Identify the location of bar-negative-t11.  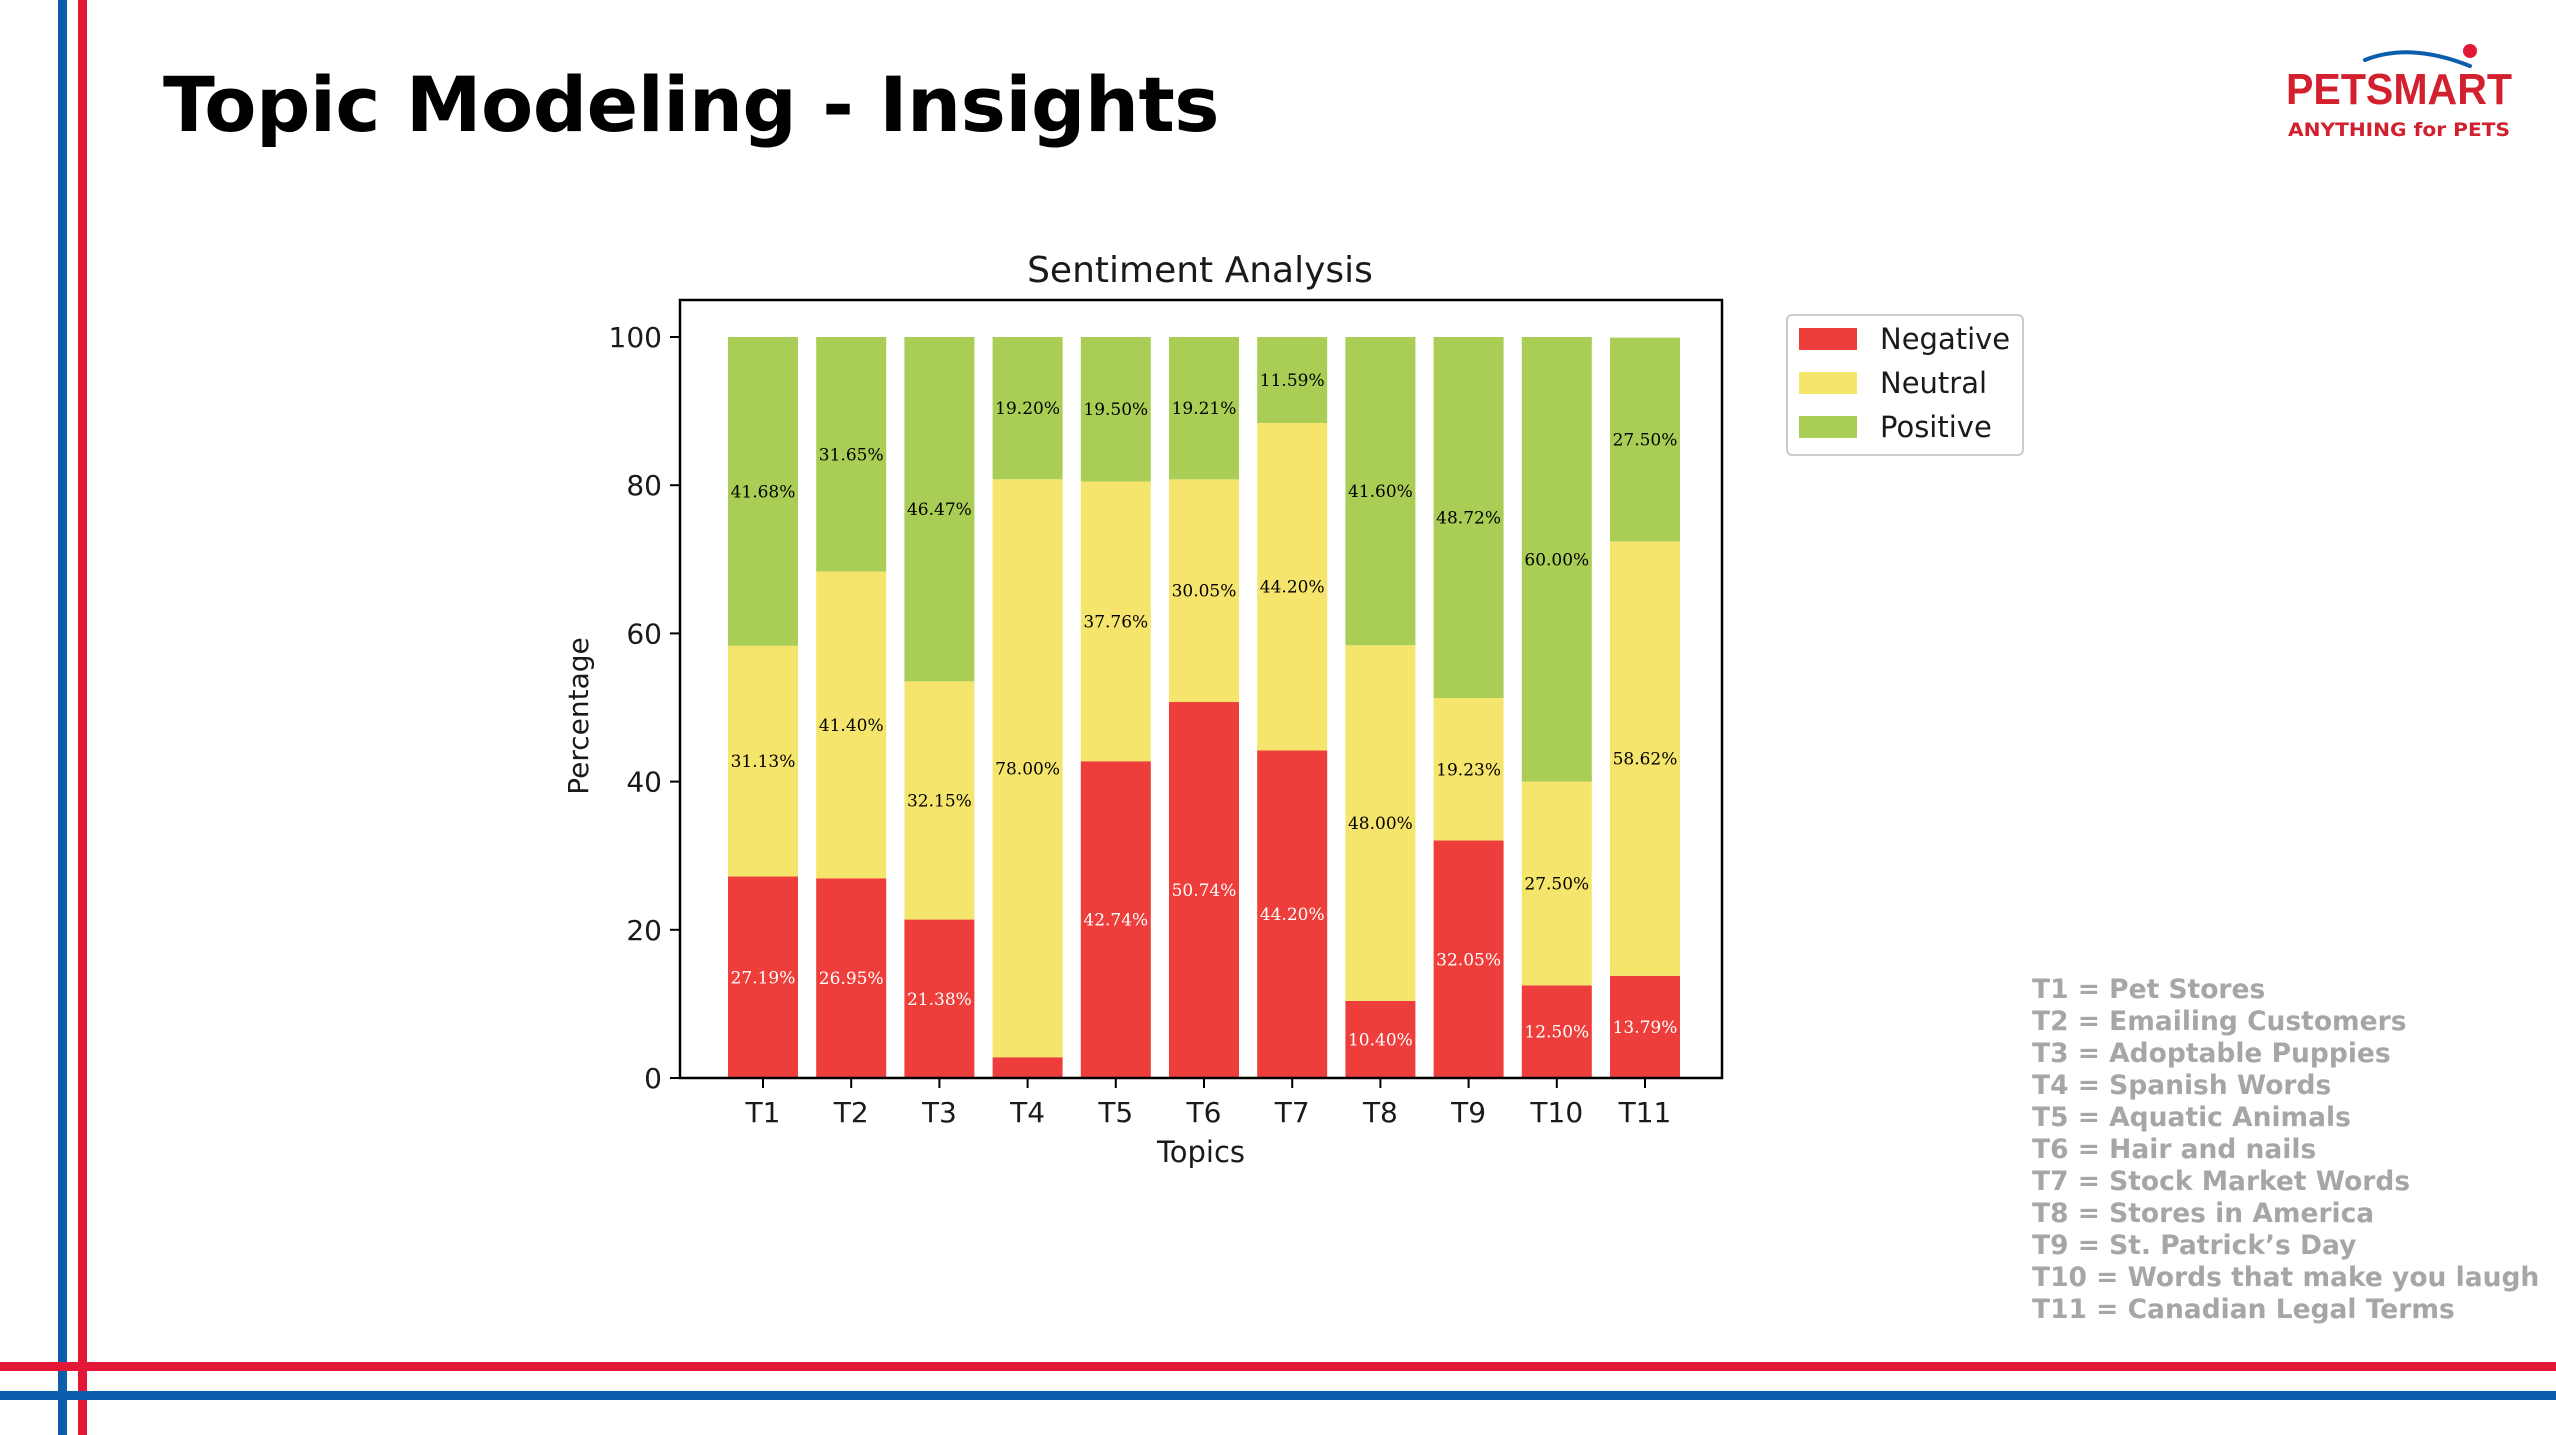
(1645, 1026).